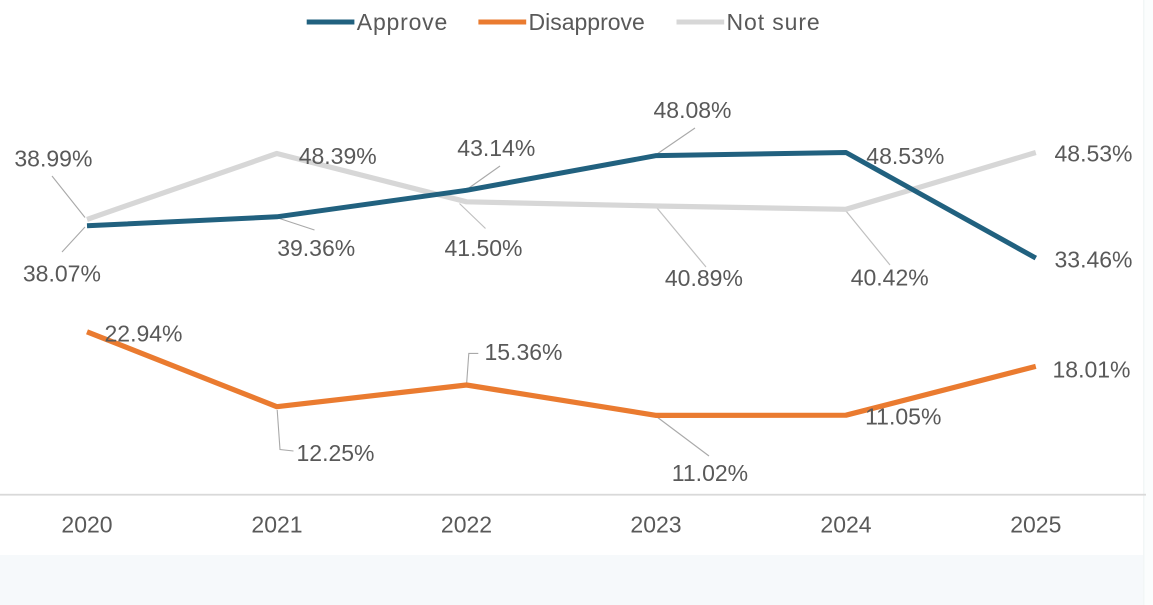  I want to click on svg-text: Approve, so click(402, 22).